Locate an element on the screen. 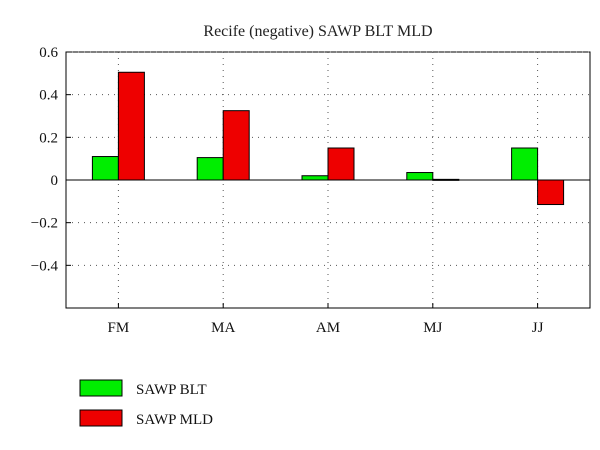 This screenshot has height=450, width=600. x-tick-label: JJ is located at coordinates (538, 328).